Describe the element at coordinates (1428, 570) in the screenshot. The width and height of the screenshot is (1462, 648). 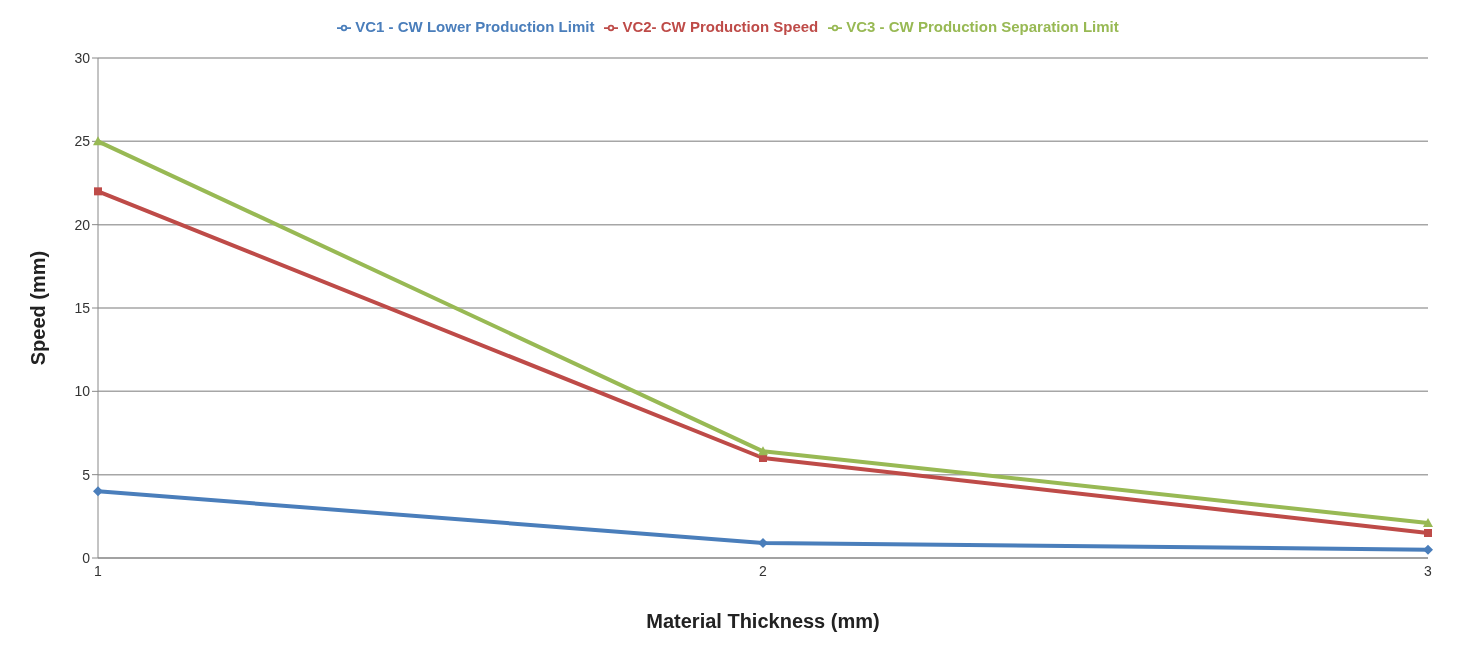
I see `x-tick-label: 3` at that location.